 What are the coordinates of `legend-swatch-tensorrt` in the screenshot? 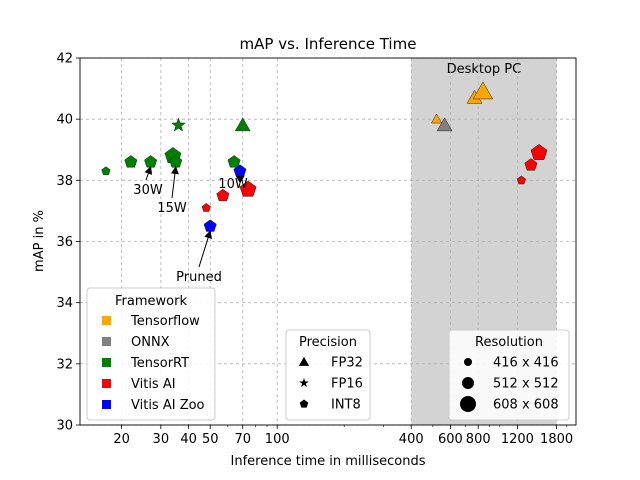 It's located at (106, 362).